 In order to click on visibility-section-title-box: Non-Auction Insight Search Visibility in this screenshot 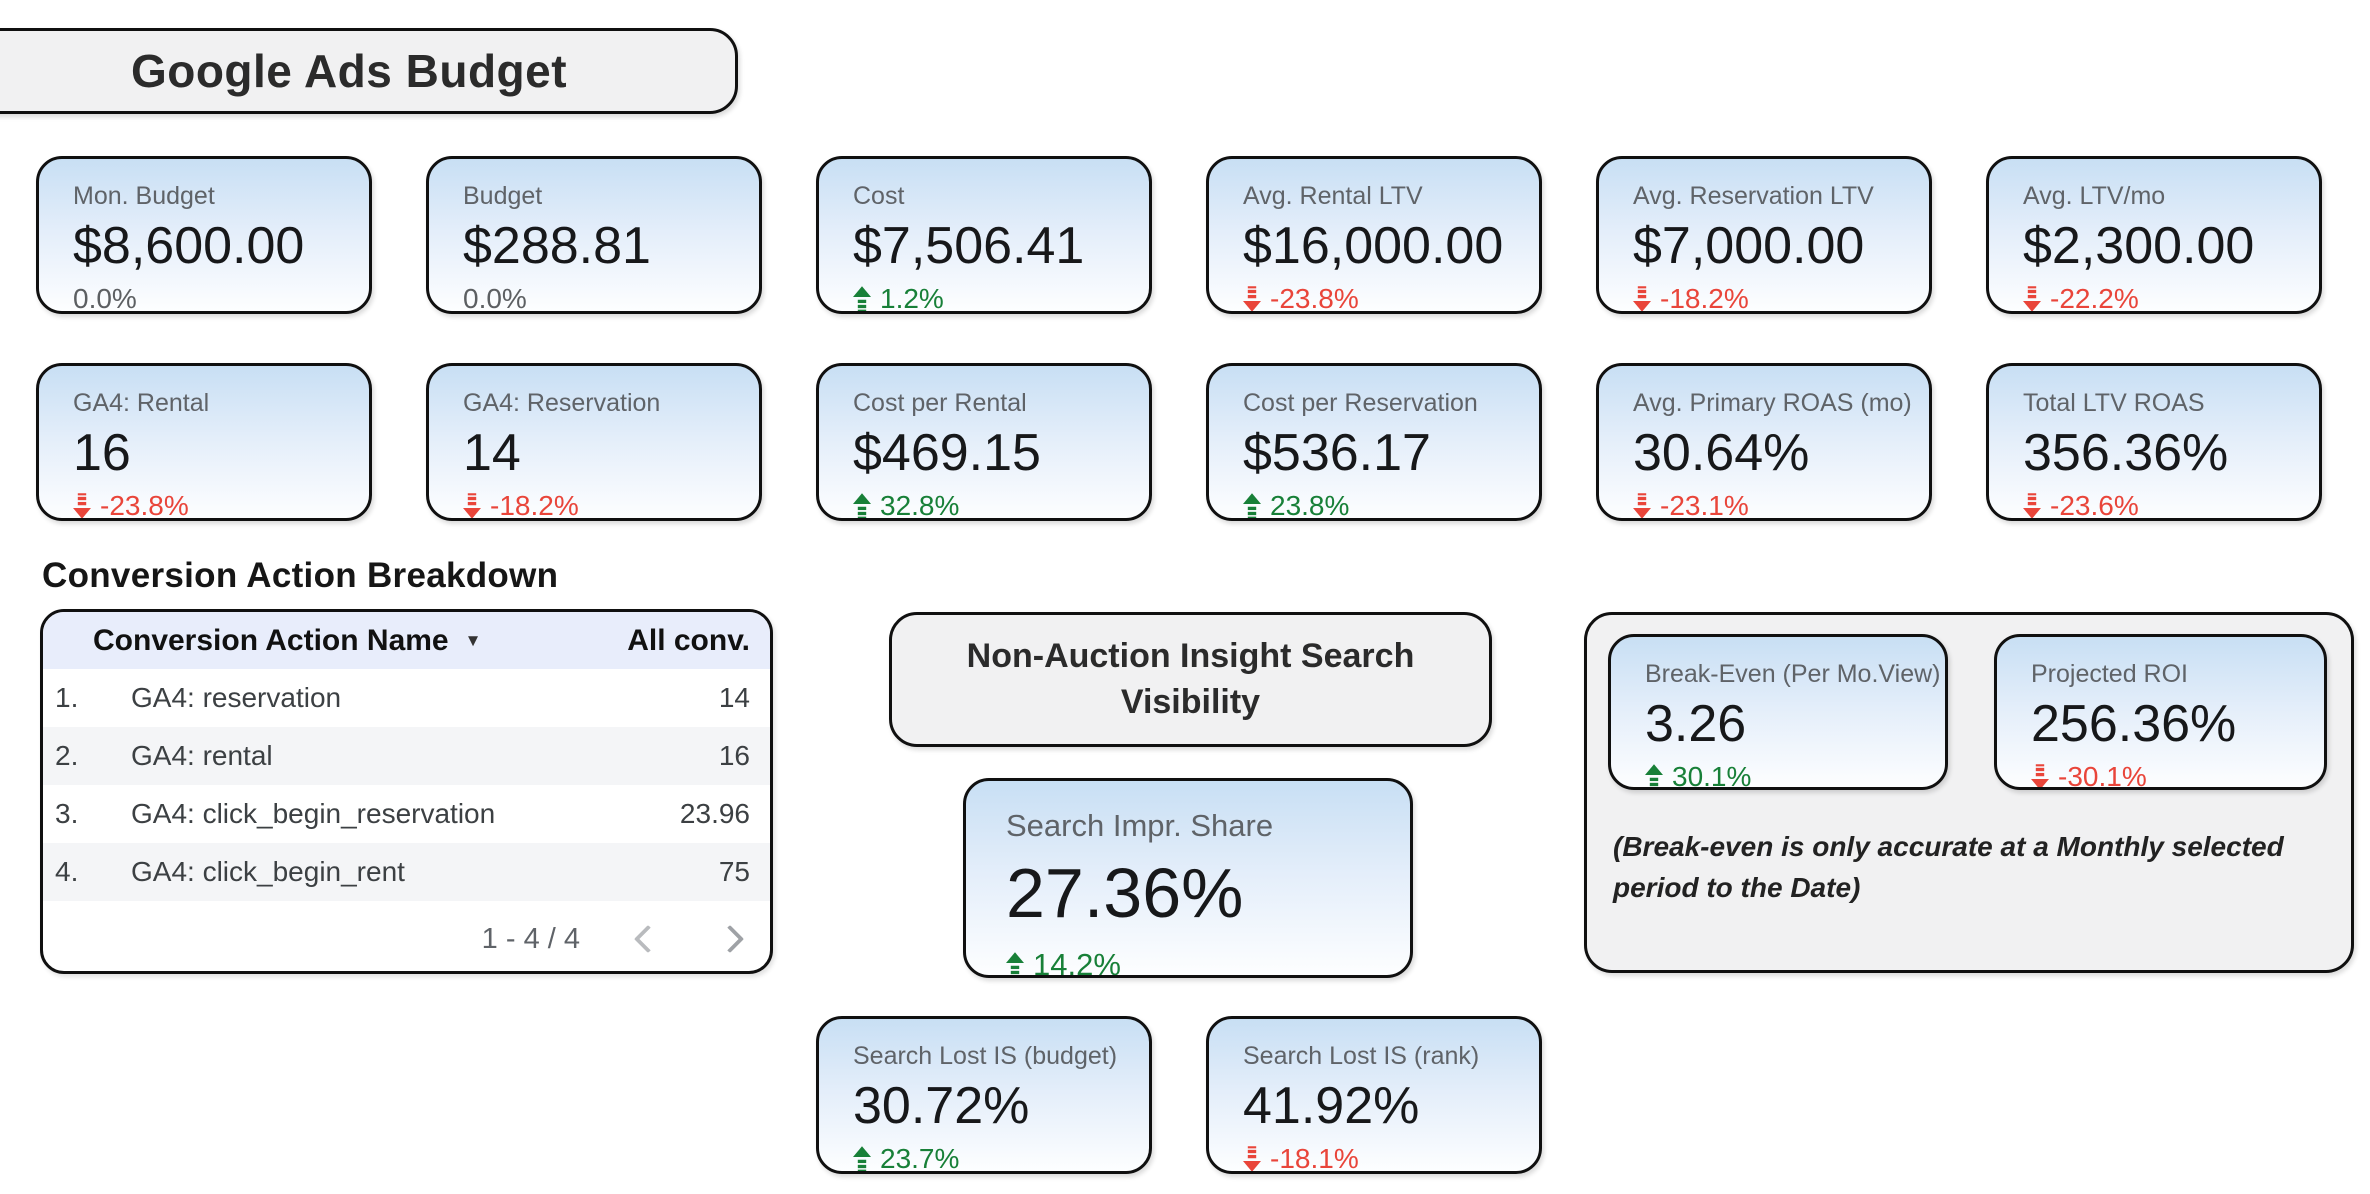, I will do `click(1190, 679)`.